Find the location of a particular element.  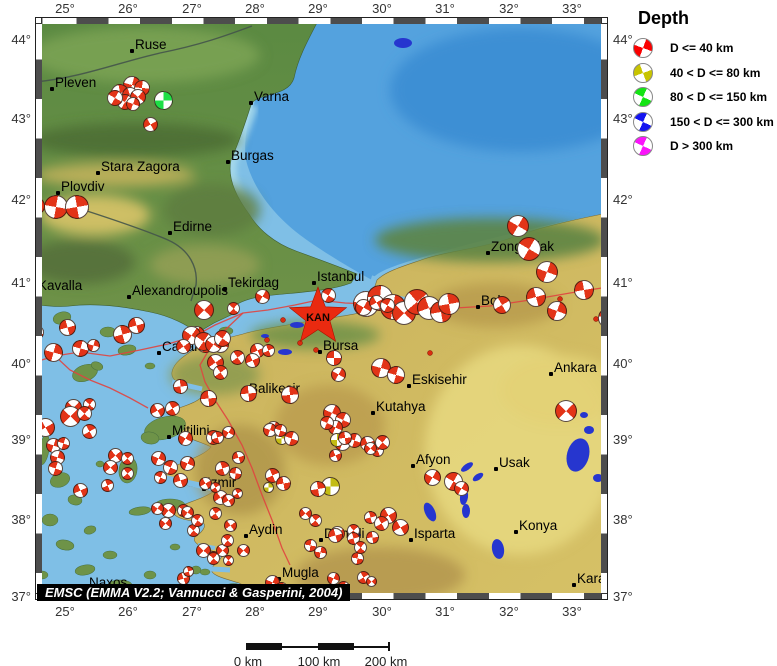

lon-label-top: 33° is located at coordinates (572, 8).